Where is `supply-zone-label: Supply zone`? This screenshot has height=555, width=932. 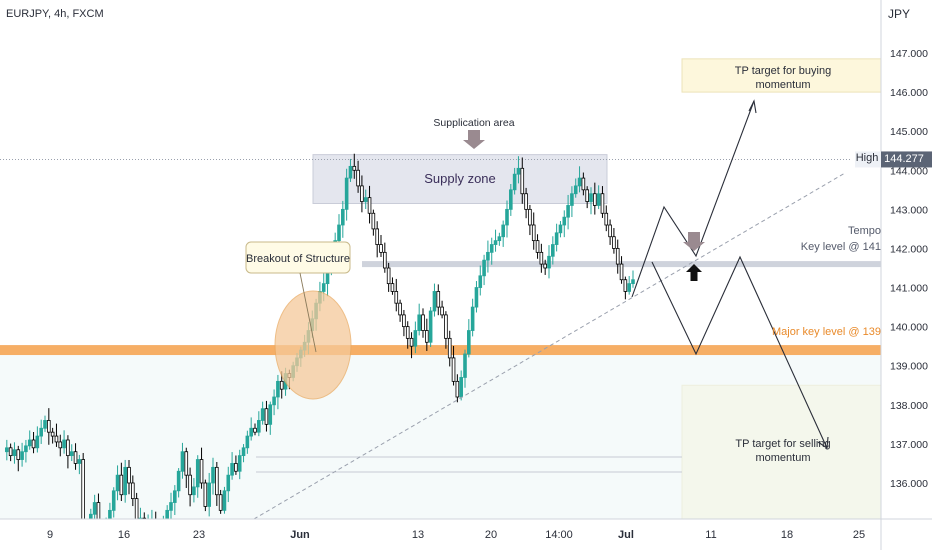
supply-zone-label: Supply zone is located at coordinates (460, 178).